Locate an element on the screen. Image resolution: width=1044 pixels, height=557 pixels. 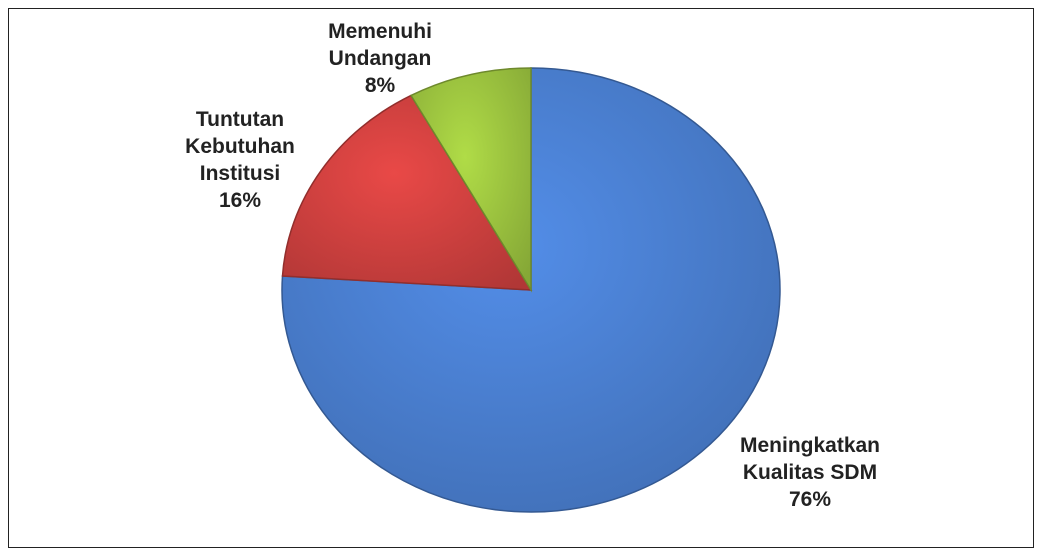
slice-label: Tuntutan Kebutuhan Institusi 16% is located at coordinates (240, 160).